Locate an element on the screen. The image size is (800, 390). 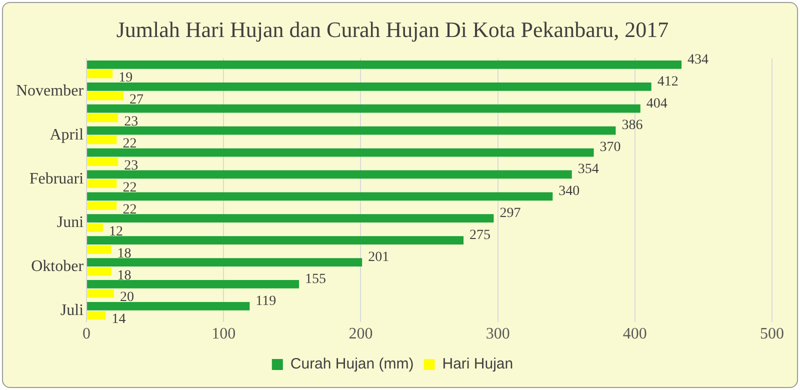
data-label: 386 is located at coordinates (632, 126).